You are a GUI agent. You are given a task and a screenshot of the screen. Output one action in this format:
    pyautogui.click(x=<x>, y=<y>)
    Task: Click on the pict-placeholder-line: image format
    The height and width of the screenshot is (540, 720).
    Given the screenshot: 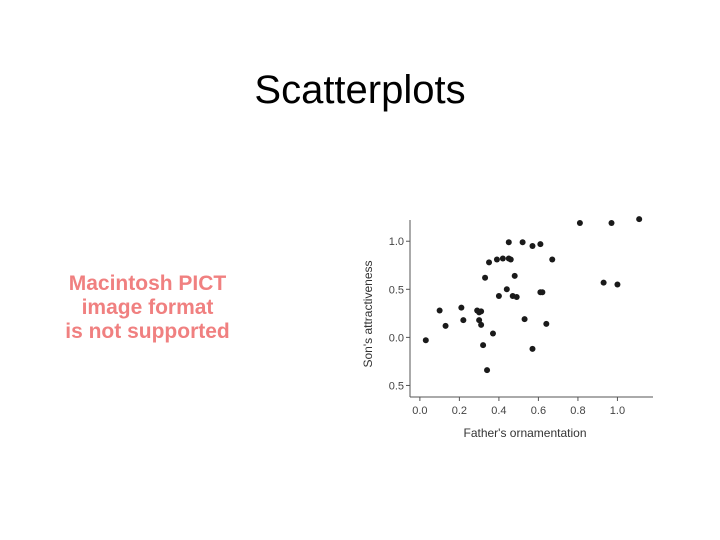 What is the action you would take?
    pyautogui.click(x=147, y=307)
    